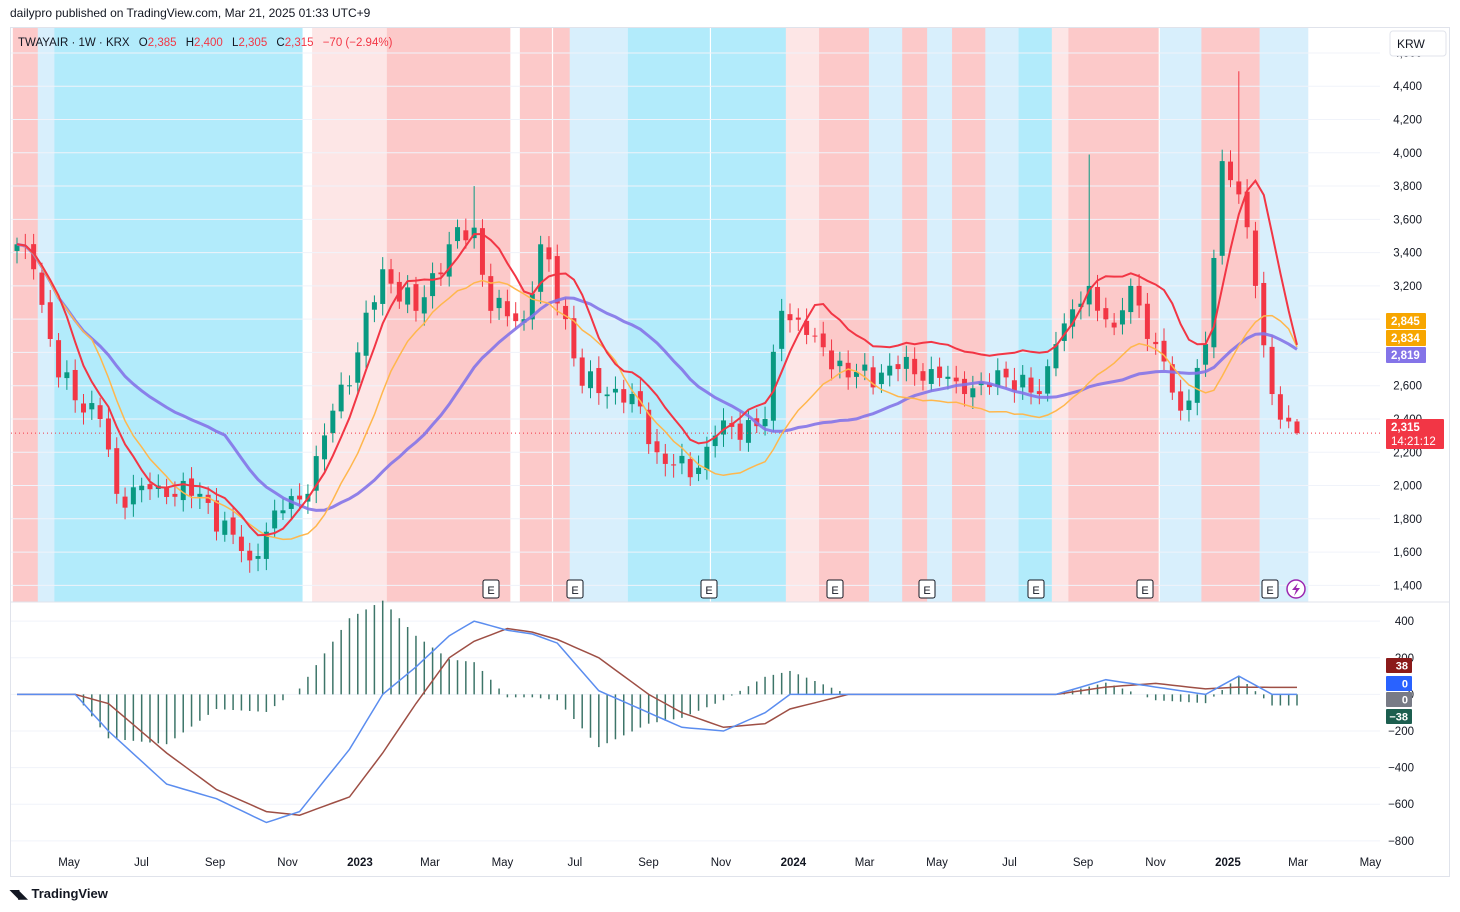 This screenshot has height=912, width=1460. Describe the element at coordinates (1407, 487) in the screenshot. I see `price-tick-label: 2,000` at that location.